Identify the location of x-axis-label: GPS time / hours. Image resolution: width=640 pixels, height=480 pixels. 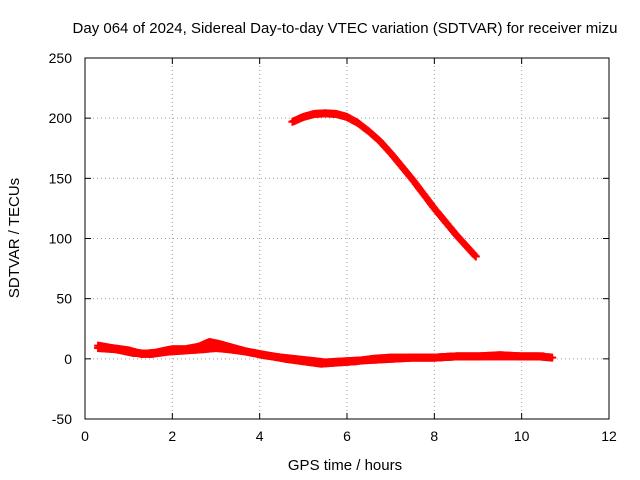
(345, 465).